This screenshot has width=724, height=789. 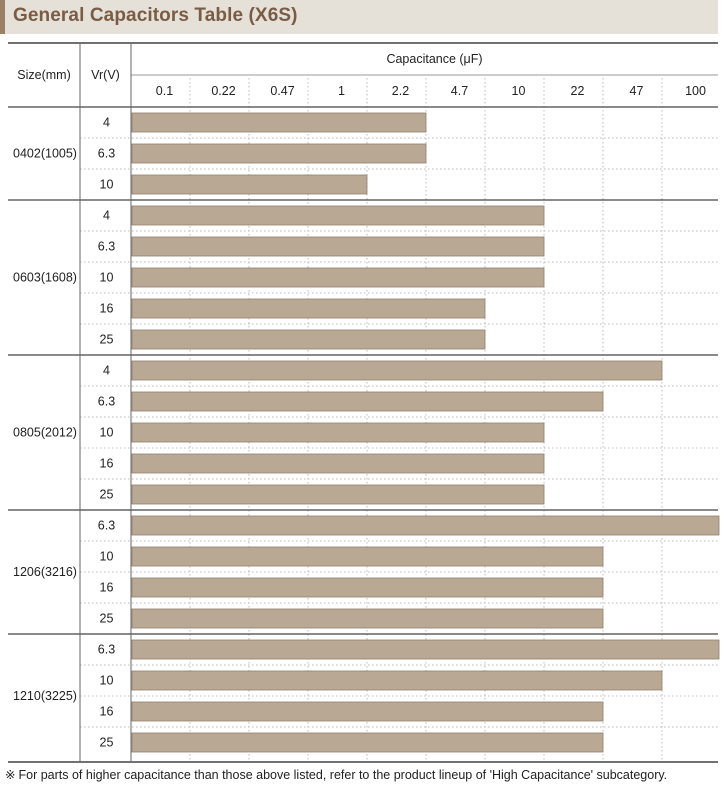 What do you see at coordinates (282, 91) in the screenshot?
I see `capacitance-tick-label: 0.47` at bounding box center [282, 91].